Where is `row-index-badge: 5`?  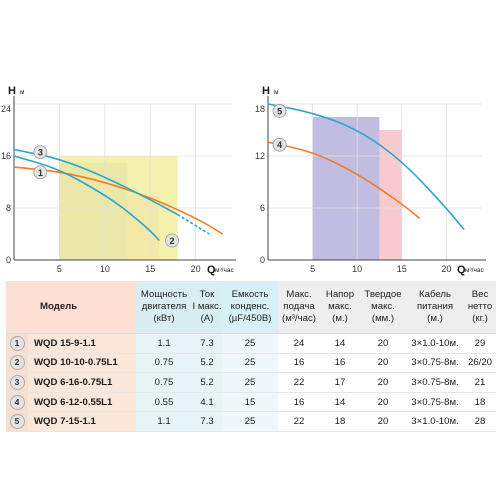 row-index-badge: 5 is located at coordinates (17, 422).